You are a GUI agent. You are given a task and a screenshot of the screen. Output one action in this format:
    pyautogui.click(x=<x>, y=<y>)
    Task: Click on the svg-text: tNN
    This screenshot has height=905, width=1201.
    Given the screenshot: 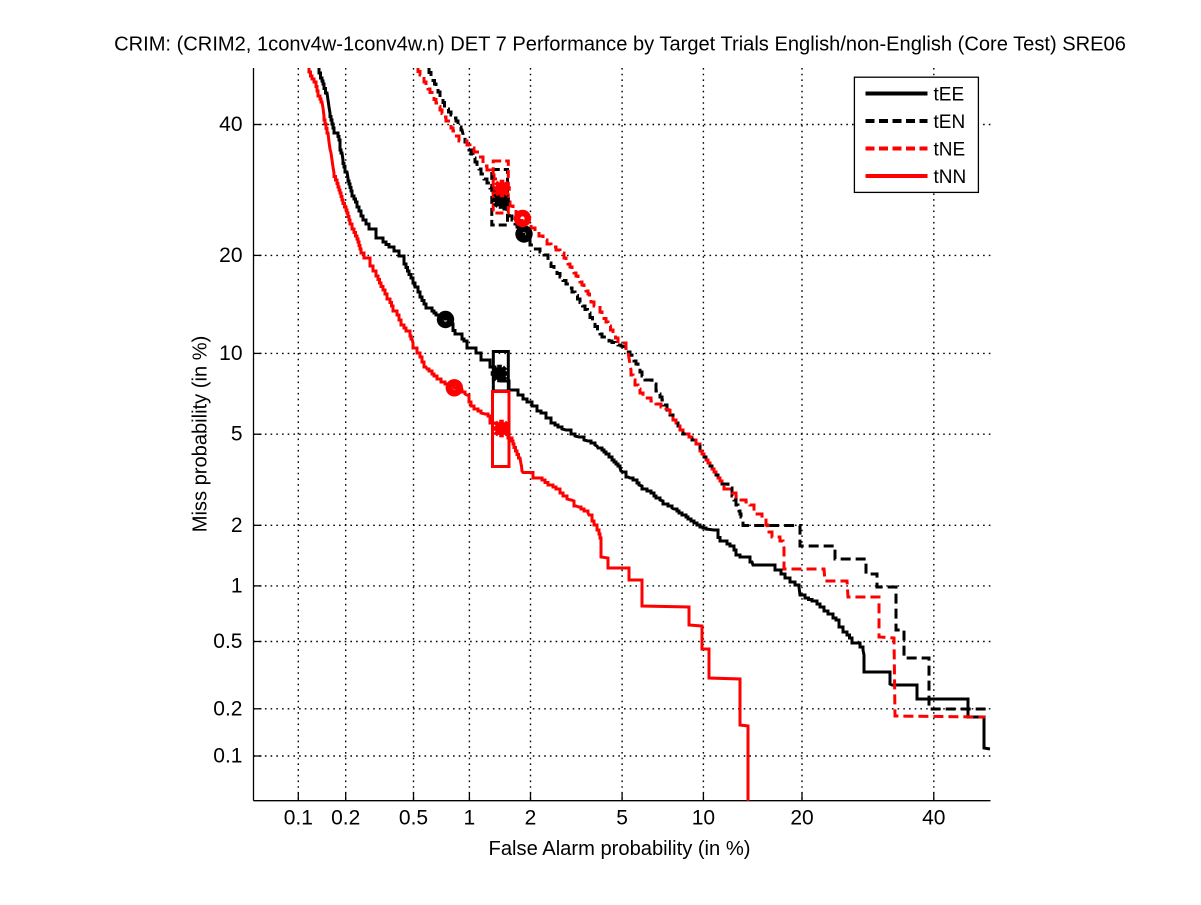 What is the action you would take?
    pyautogui.click(x=950, y=177)
    